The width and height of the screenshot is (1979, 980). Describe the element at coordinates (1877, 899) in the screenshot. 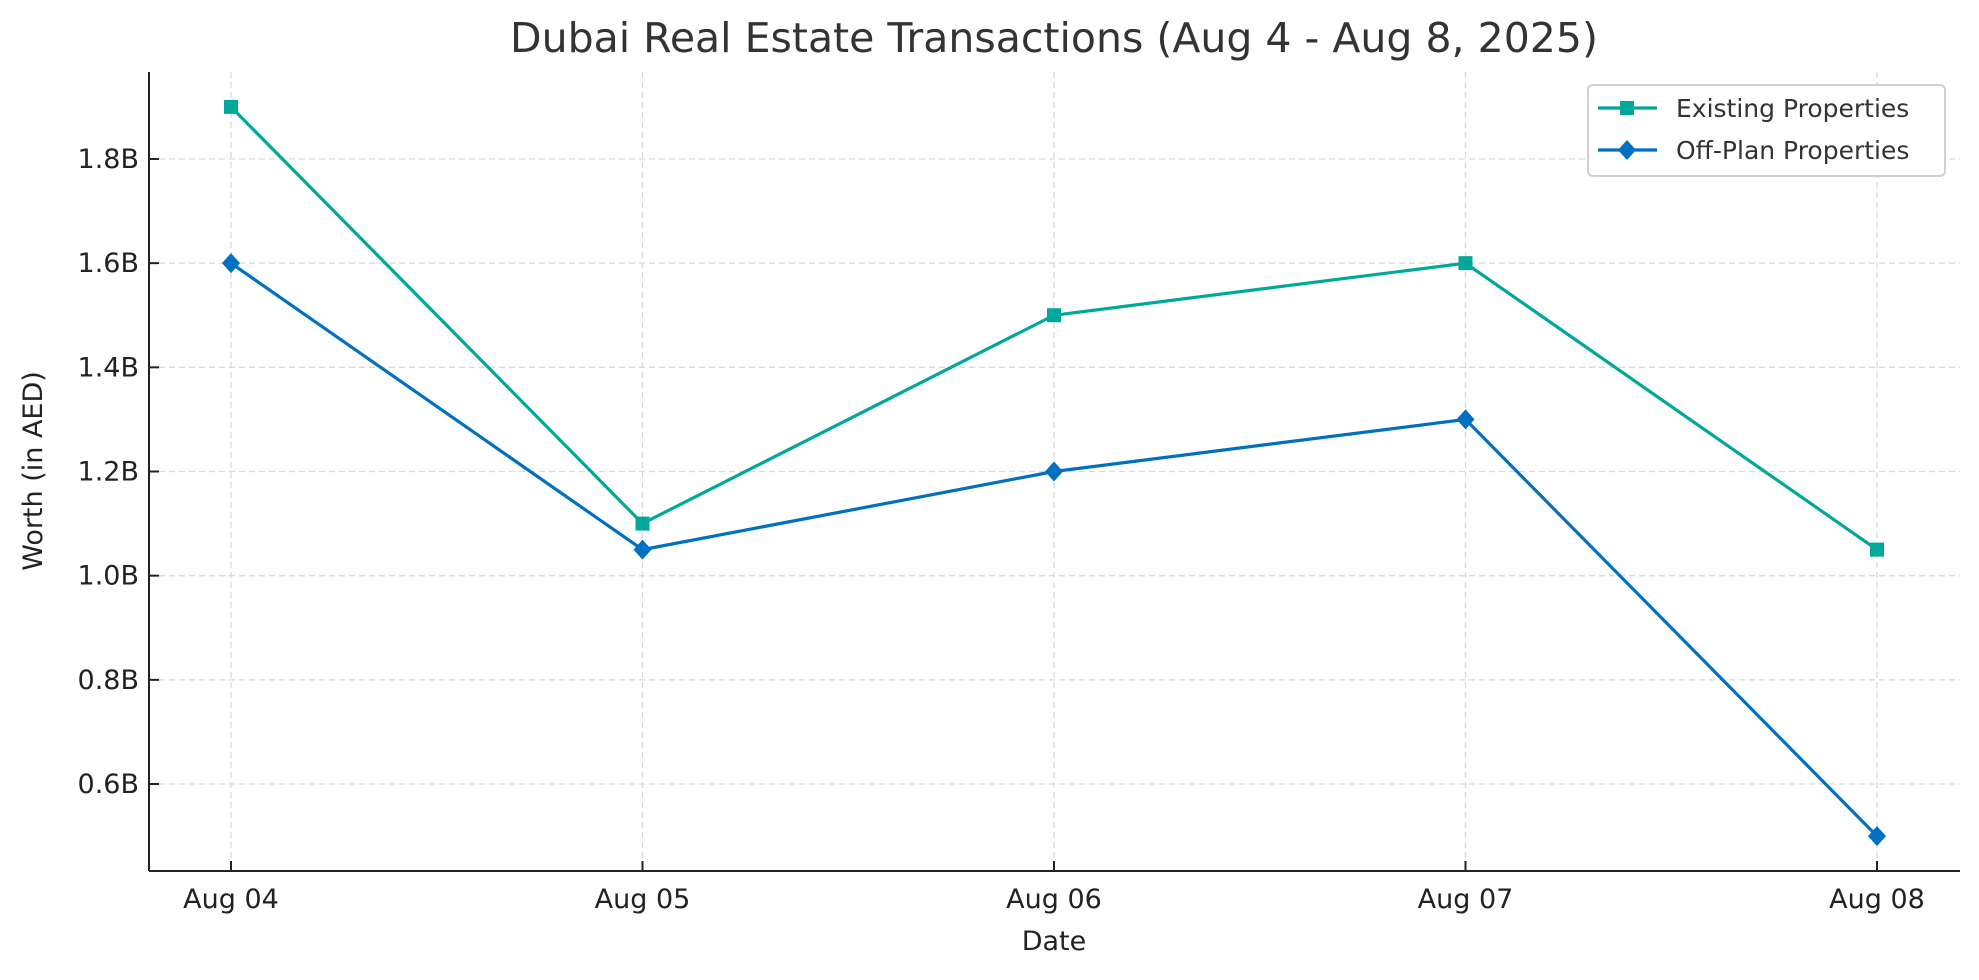

I see `x-tick-label: Aug 08` at that location.